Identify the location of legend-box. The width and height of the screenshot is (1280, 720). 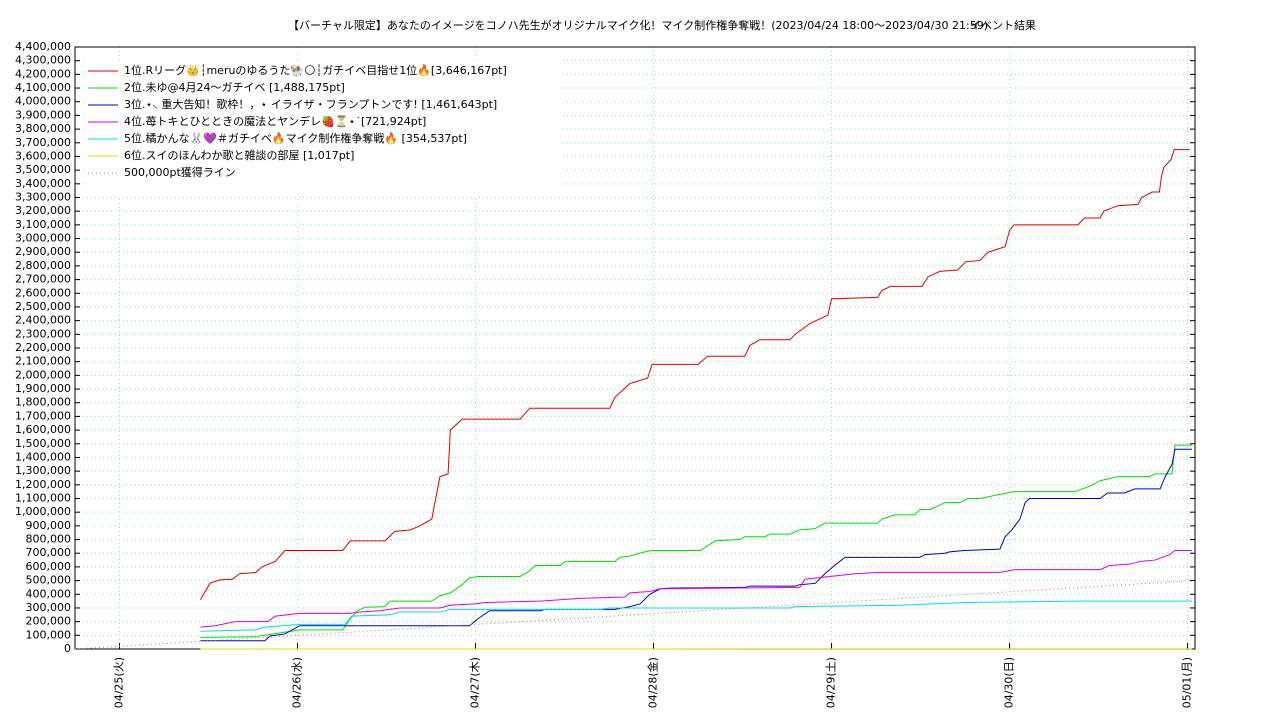
(323, 128).